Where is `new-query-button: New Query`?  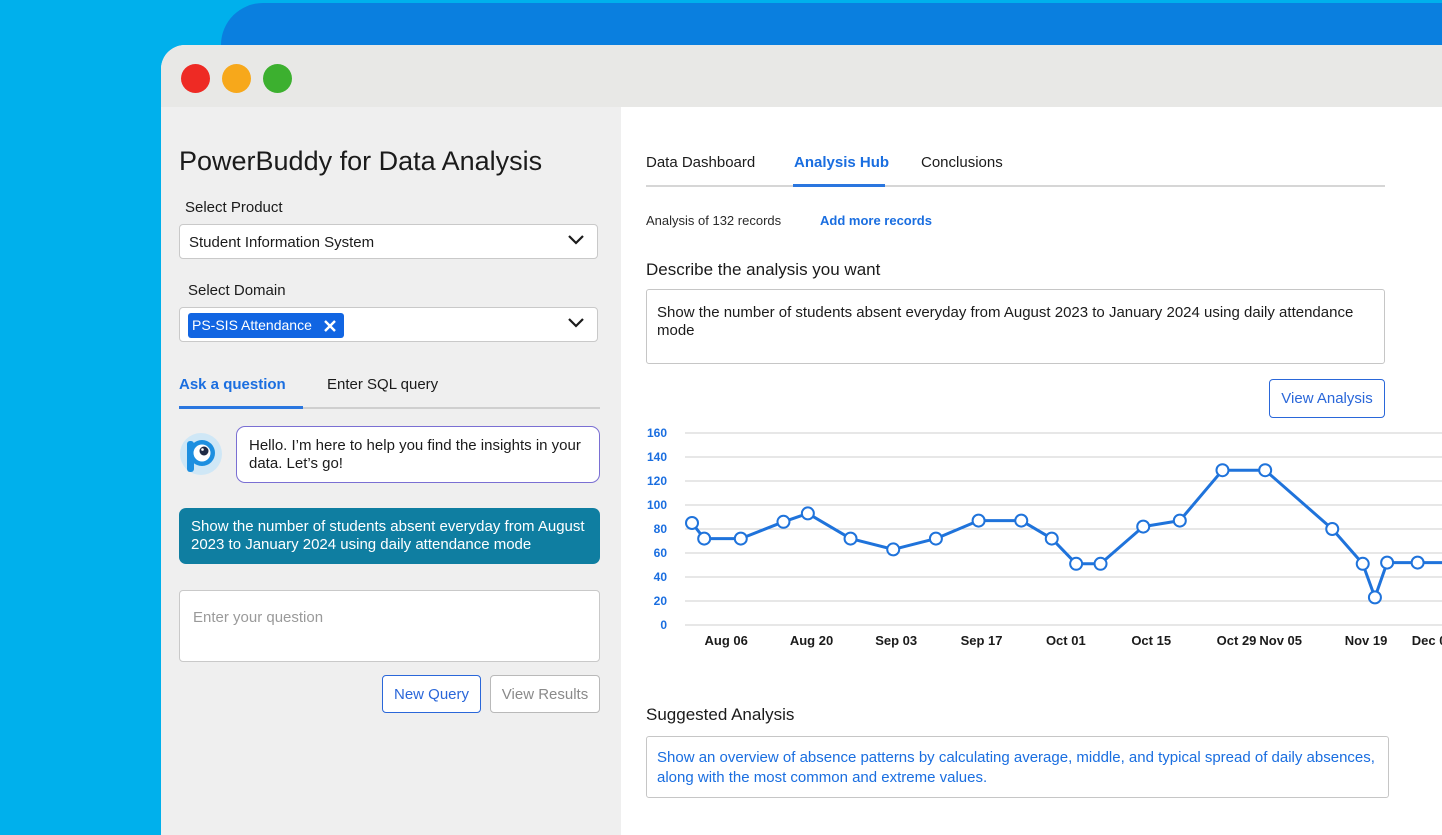
new-query-button: New Query is located at coordinates (431, 694).